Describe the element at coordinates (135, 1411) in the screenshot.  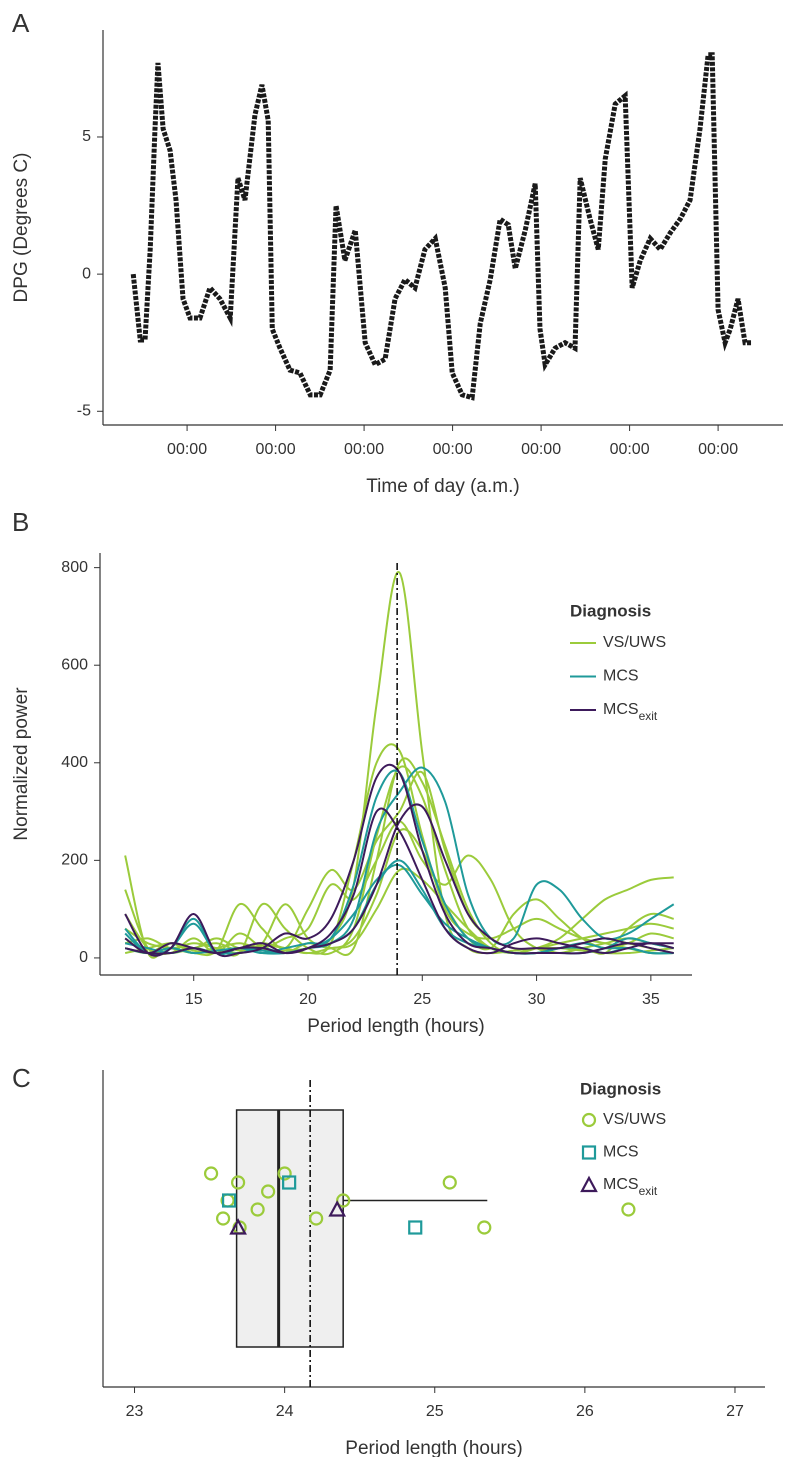
I see `x-tick-label: 23` at that location.